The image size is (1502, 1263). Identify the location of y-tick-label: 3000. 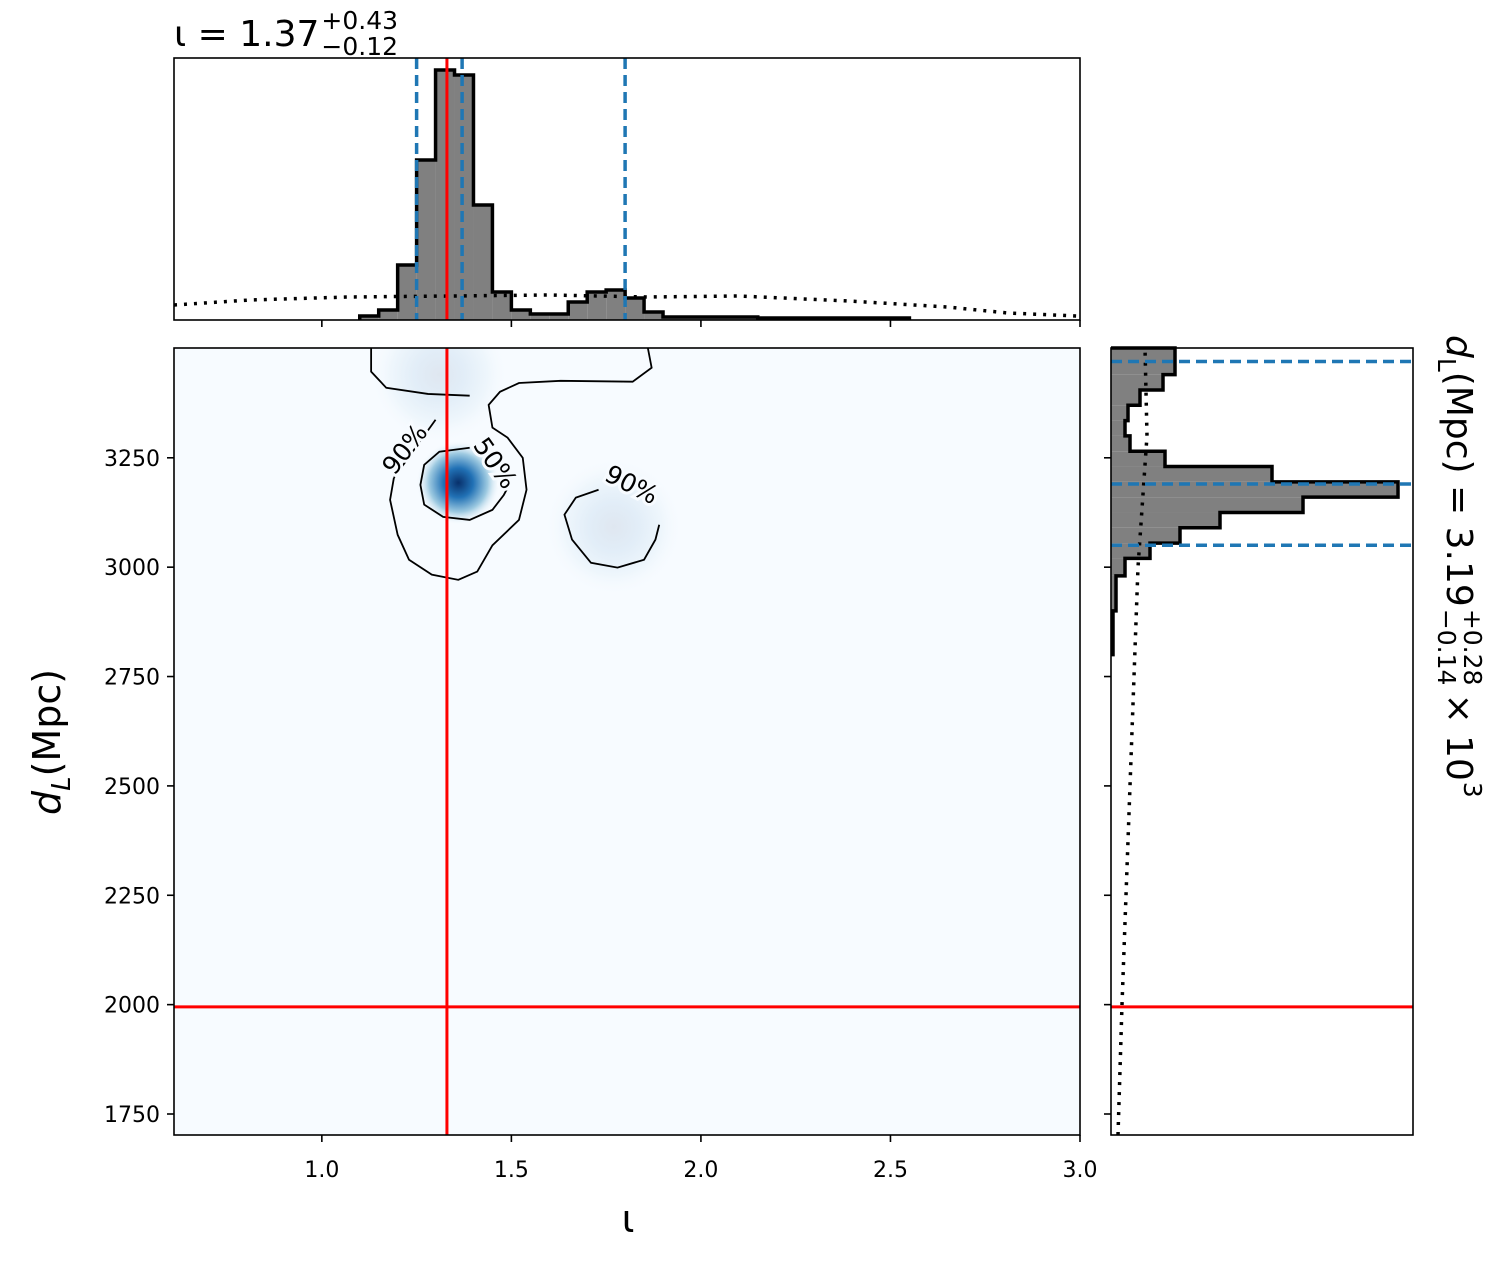
(132, 568).